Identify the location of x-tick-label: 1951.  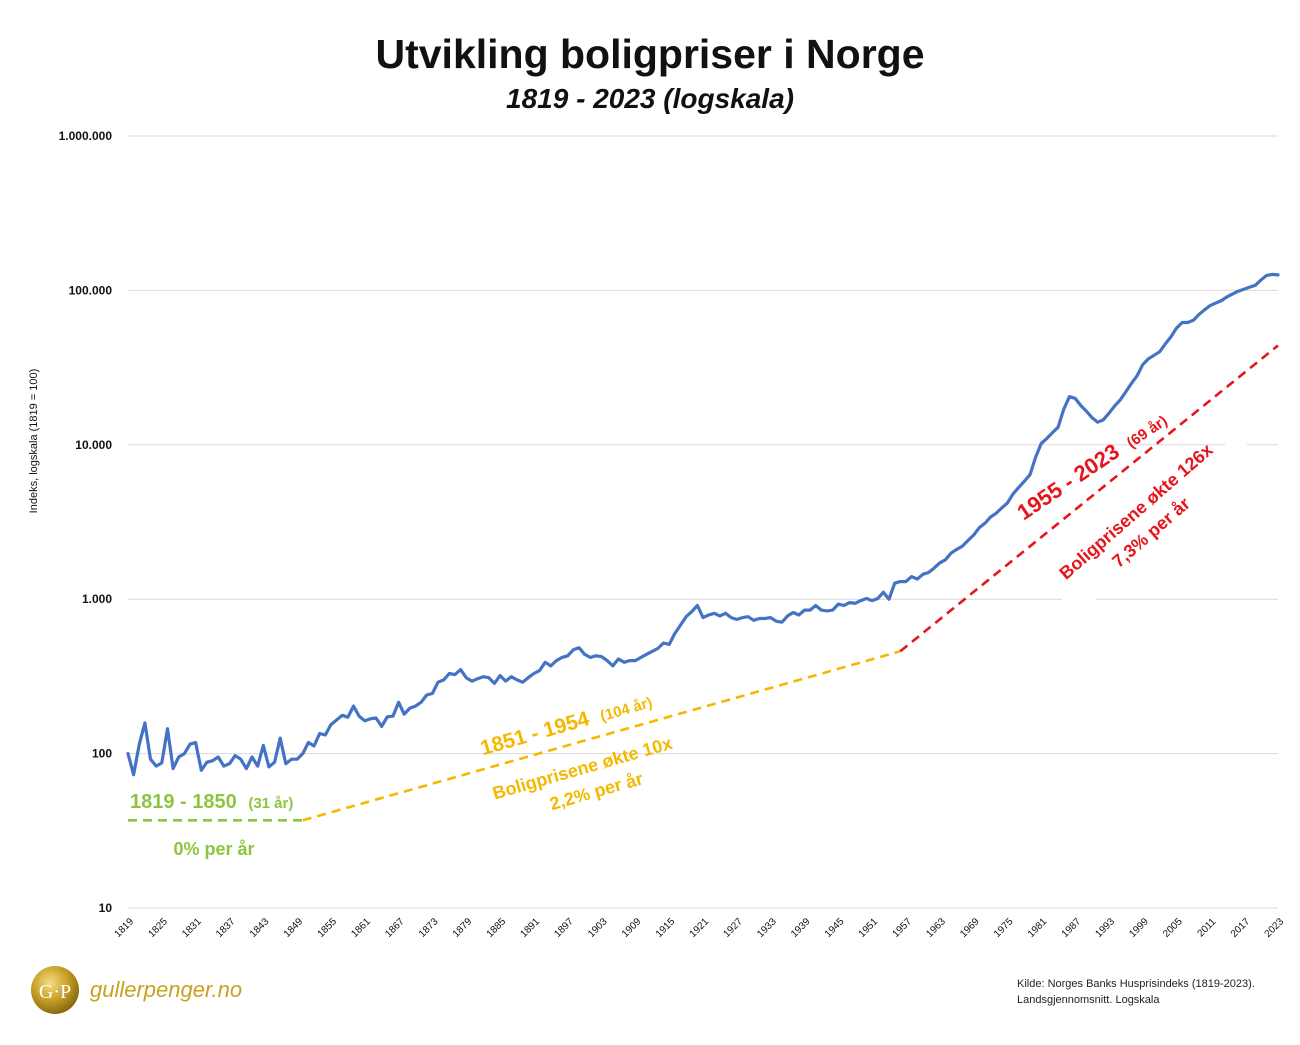
(869, 928).